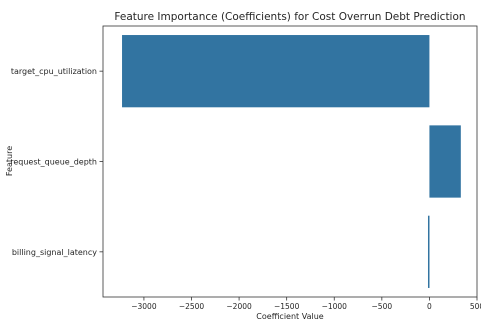 The height and width of the screenshot is (322, 481). Describe the element at coordinates (9, 161) in the screenshot. I see `y-axis-label: Feature` at that location.